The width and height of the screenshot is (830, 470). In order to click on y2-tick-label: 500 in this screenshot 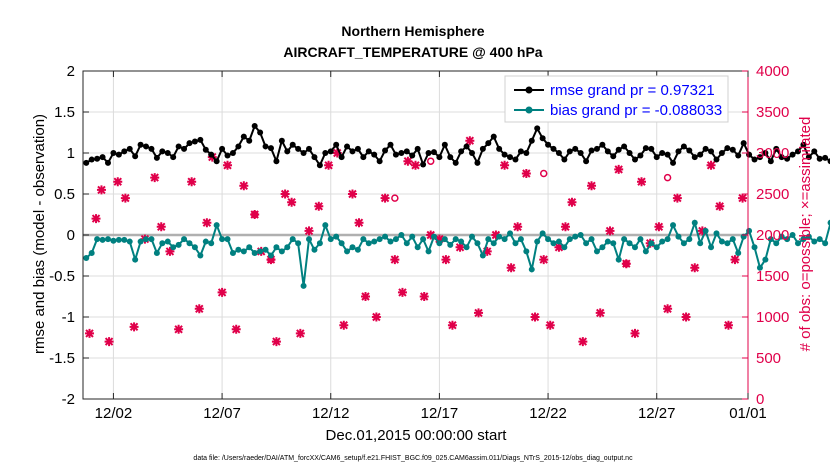, I will do `click(768, 358)`.